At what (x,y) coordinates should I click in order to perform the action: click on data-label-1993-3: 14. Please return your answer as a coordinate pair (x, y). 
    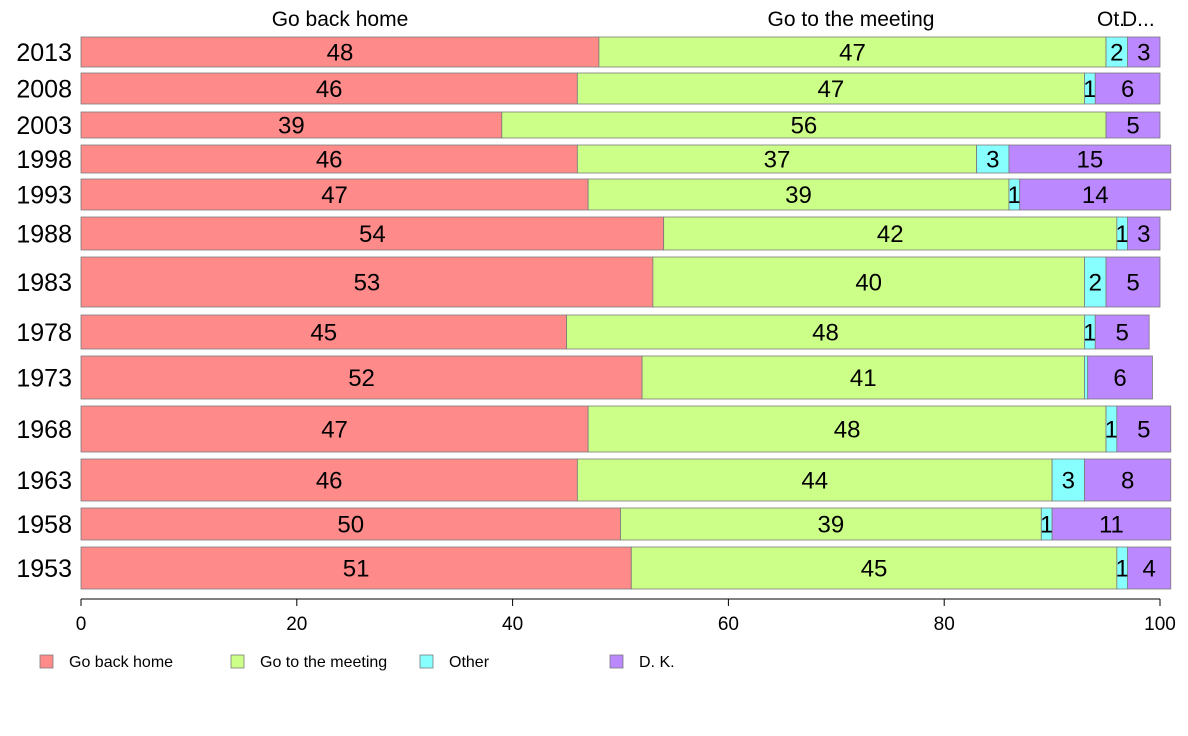
    Looking at the image, I should click on (1095, 195).